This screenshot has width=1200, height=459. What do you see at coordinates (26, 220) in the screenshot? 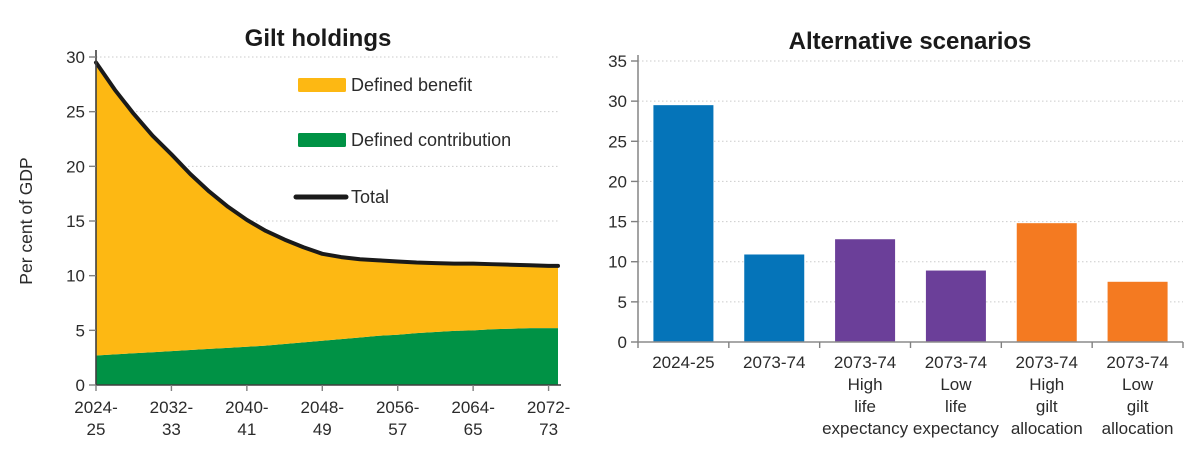
I see `y-axis-title: Per cent of GDP` at bounding box center [26, 220].